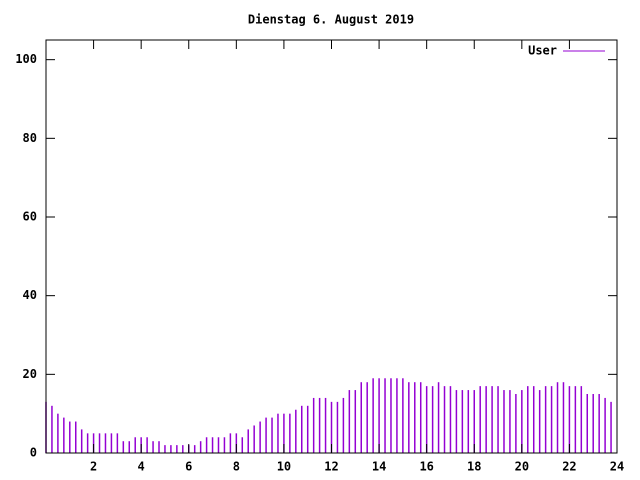 The image size is (640, 480). I want to click on x-tick-label: 20, so click(522, 467).